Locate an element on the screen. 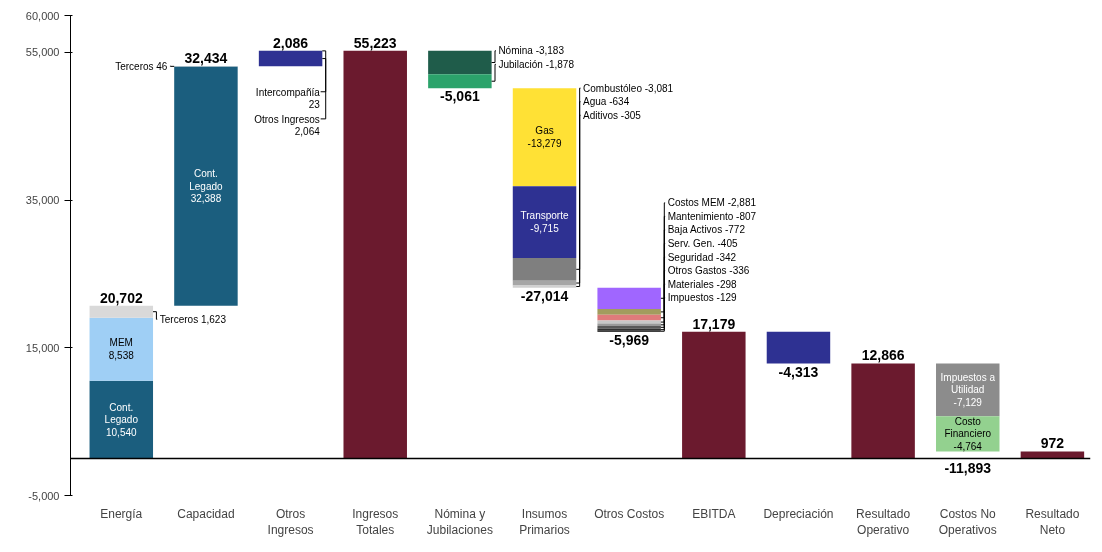 Image resolution: width=1102 pixels, height=552 pixels. data-label: 23 is located at coordinates (314, 105).